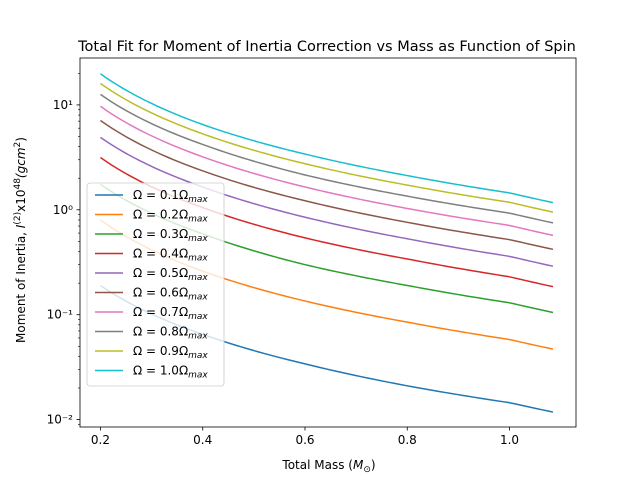 This screenshot has height=480, width=640. Describe the element at coordinates (509, 440) in the screenshot. I see `x-tick-label: 1.0` at that location.